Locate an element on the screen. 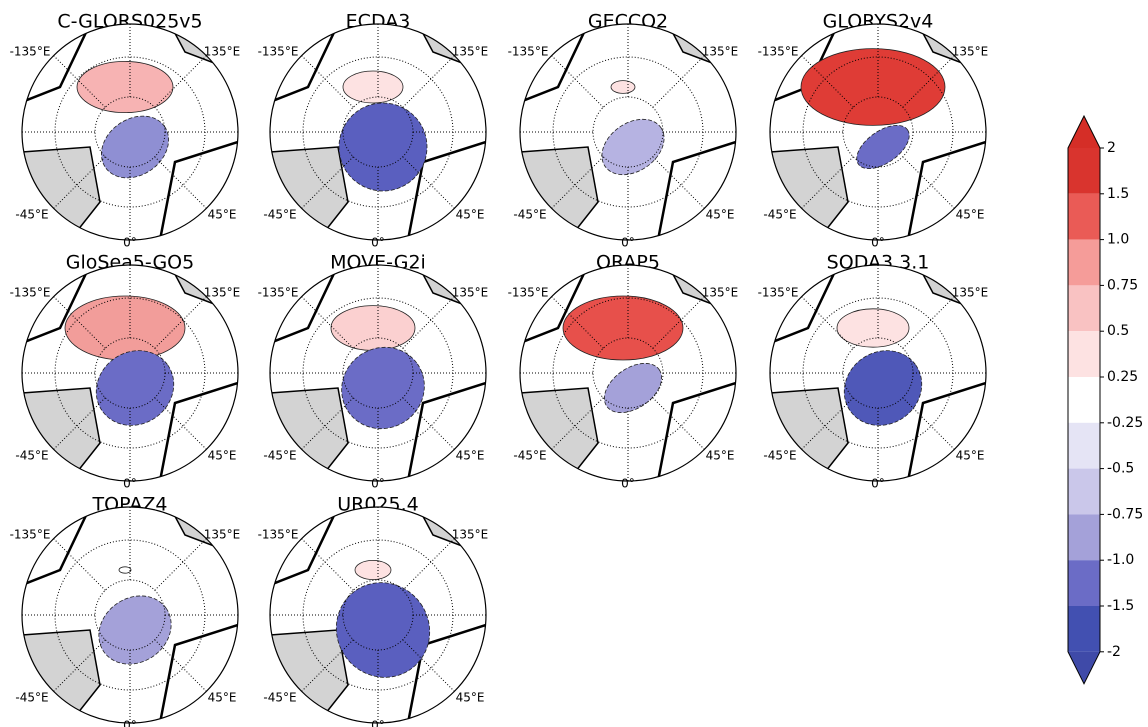 This screenshot has height=727, width=1148. map-panel: GloSea5-GO5 -135°E 135°E -45°E 45°E 0° is located at coordinates (125, 371).